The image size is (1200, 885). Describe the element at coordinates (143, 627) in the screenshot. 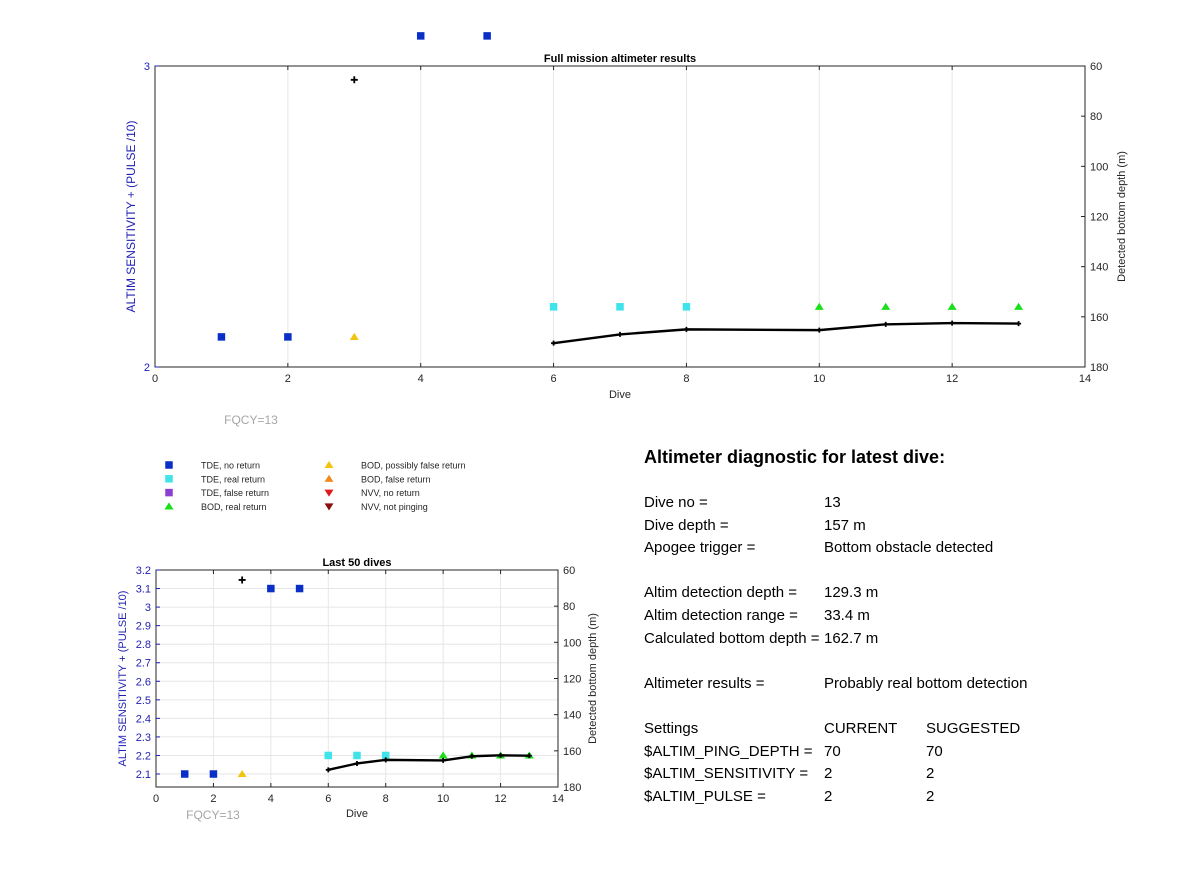

I see `y-tick-label: 2.9` at that location.